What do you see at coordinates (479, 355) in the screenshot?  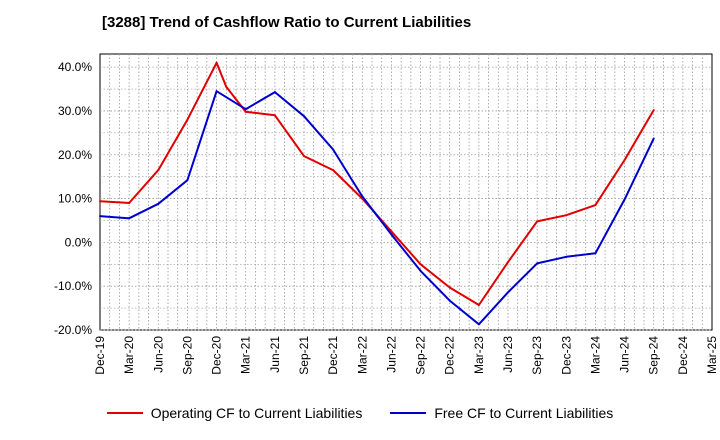 I see `x-tick-label: Mar-23` at bounding box center [479, 355].